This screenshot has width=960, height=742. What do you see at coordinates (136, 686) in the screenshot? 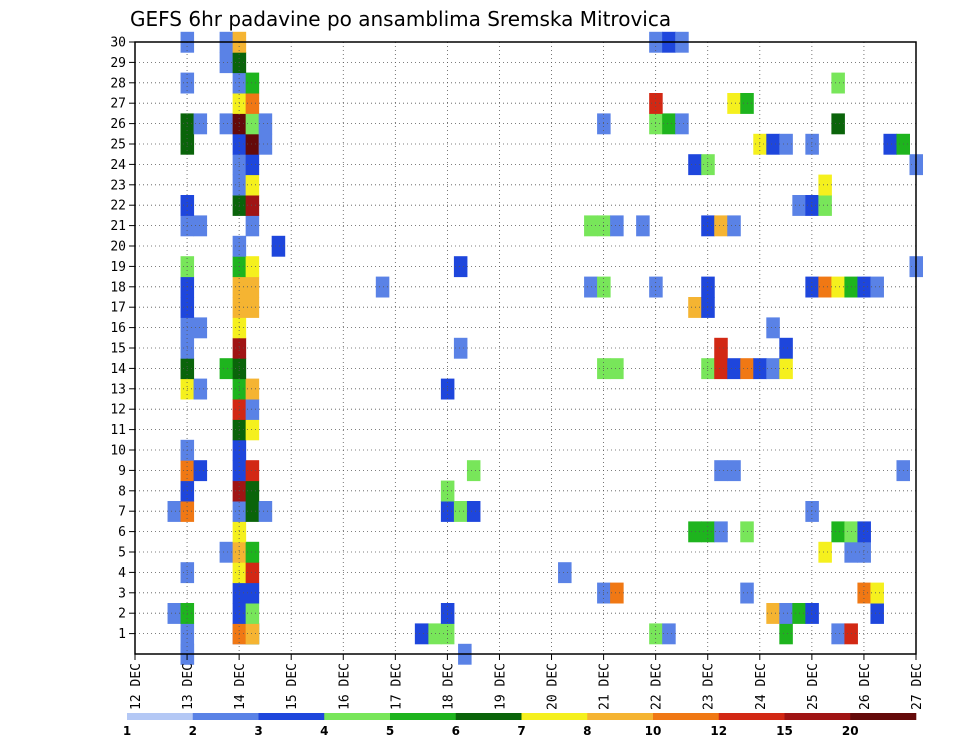
I see `x-tick-label: 12 DEC` at bounding box center [136, 686].